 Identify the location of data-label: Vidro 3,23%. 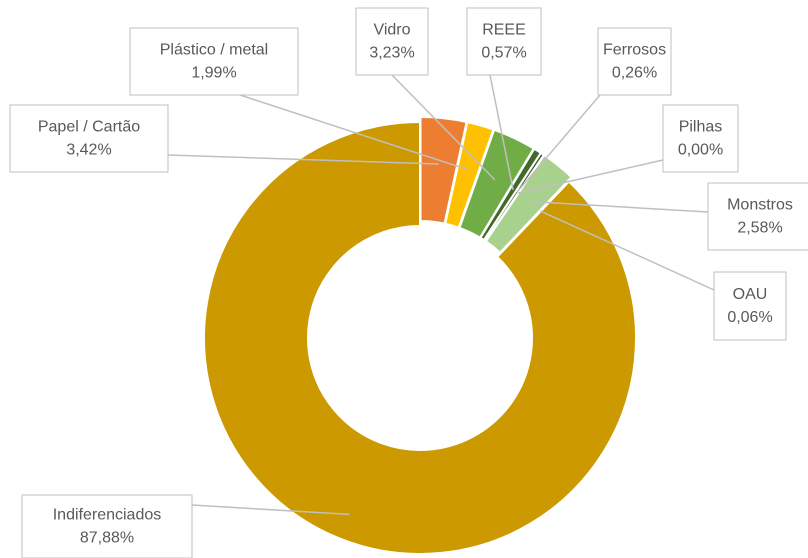
(392, 41).